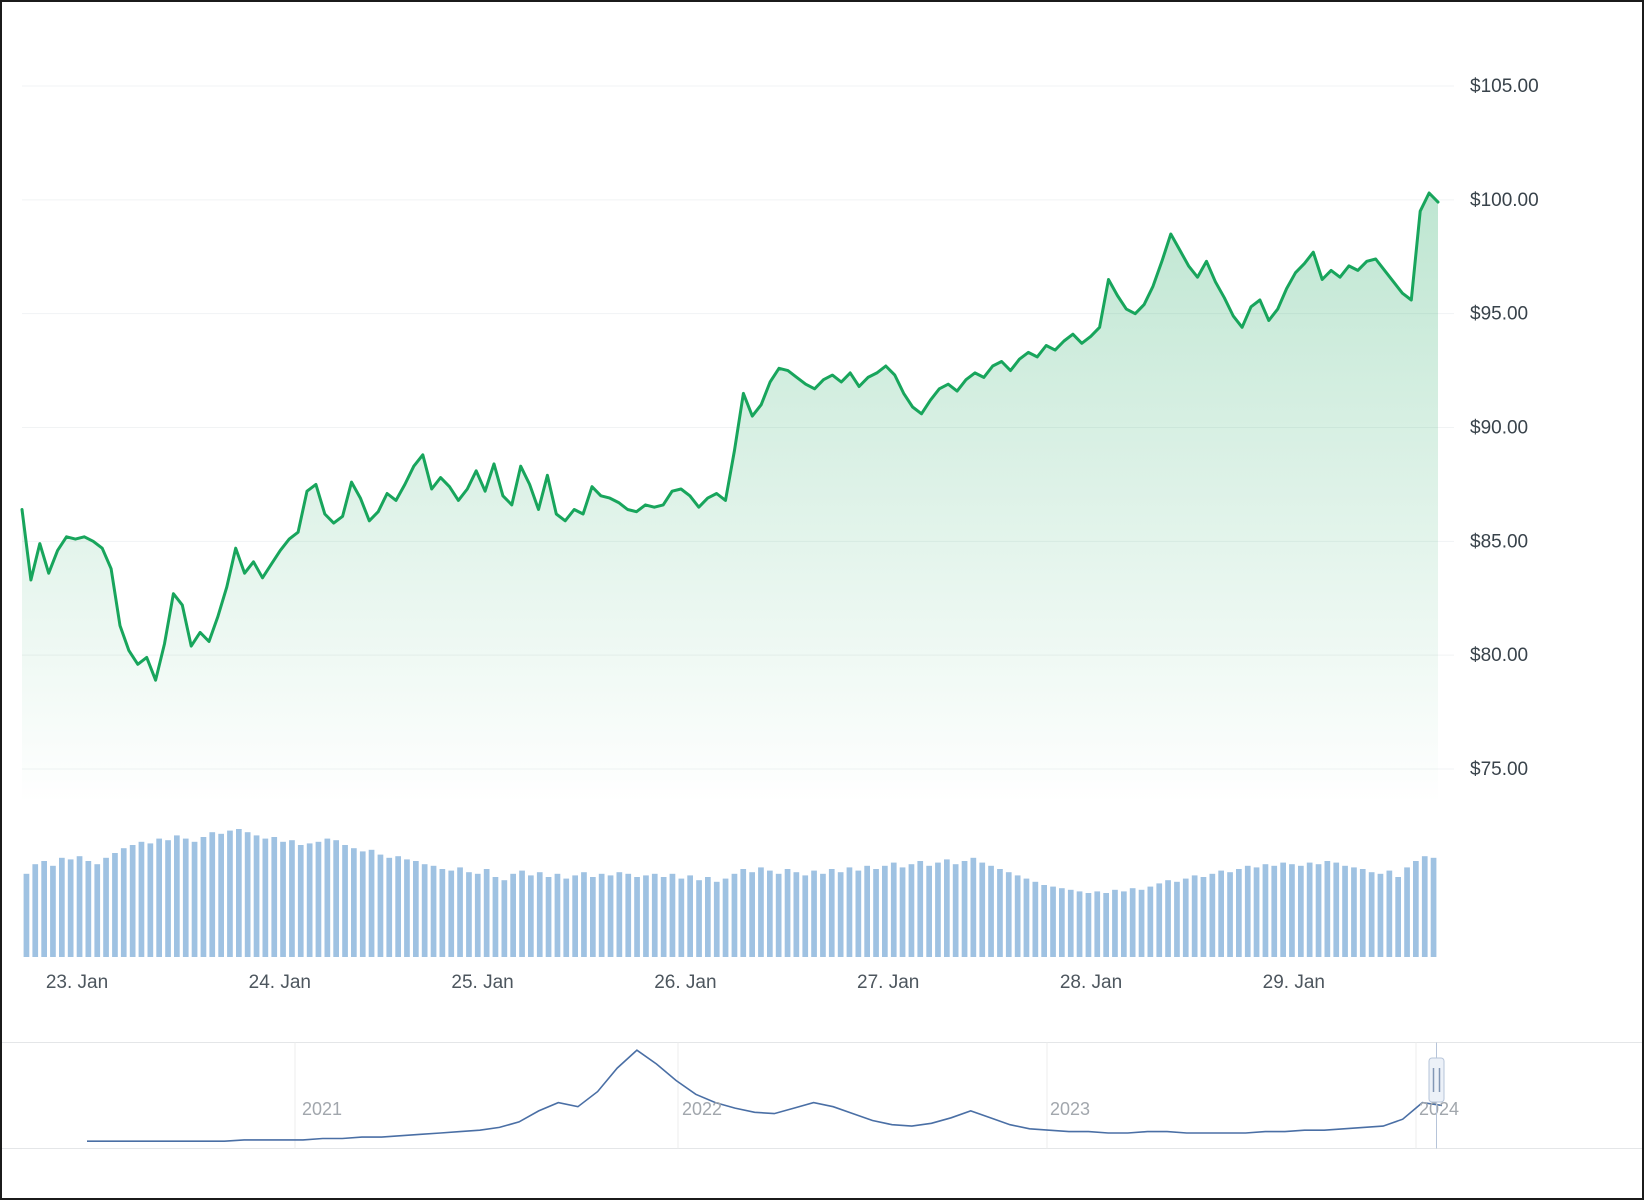 This screenshot has width=1644, height=1200. What do you see at coordinates (1504, 200) in the screenshot?
I see `y-axis-label: $100.00` at bounding box center [1504, 200].